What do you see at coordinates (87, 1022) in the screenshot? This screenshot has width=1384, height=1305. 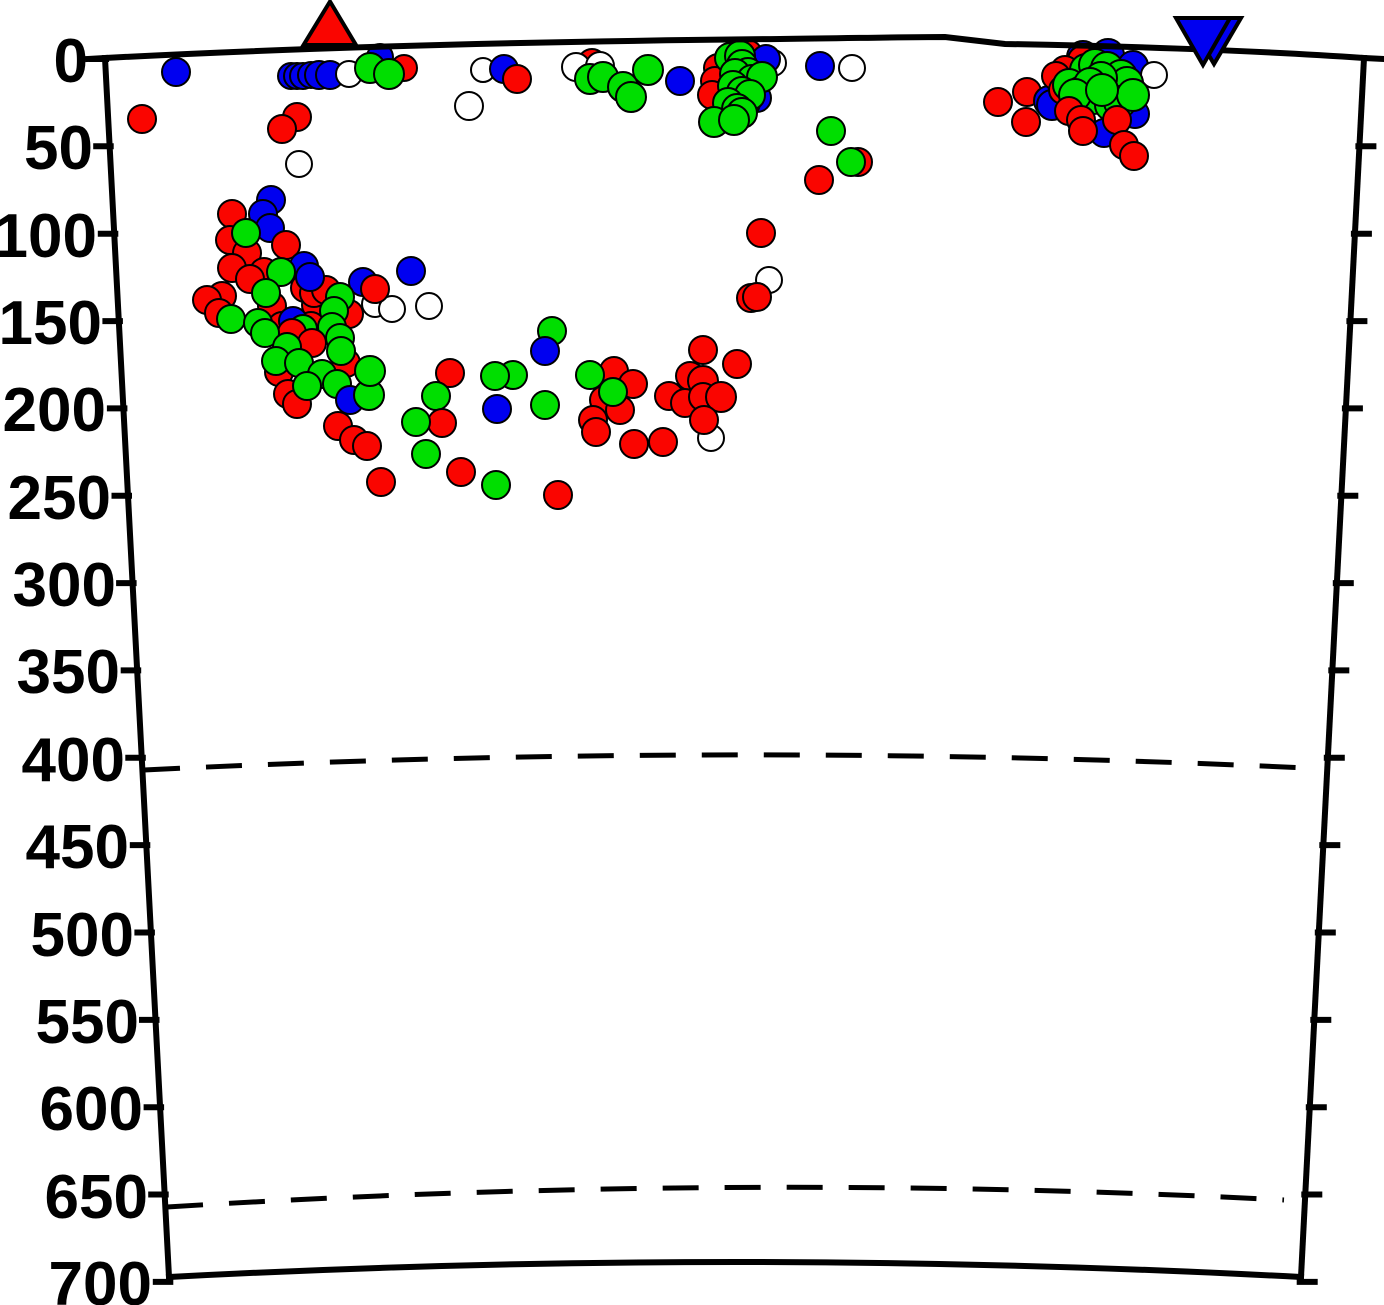 I see `svg-text: 550` at bounding box center [87, 1022].